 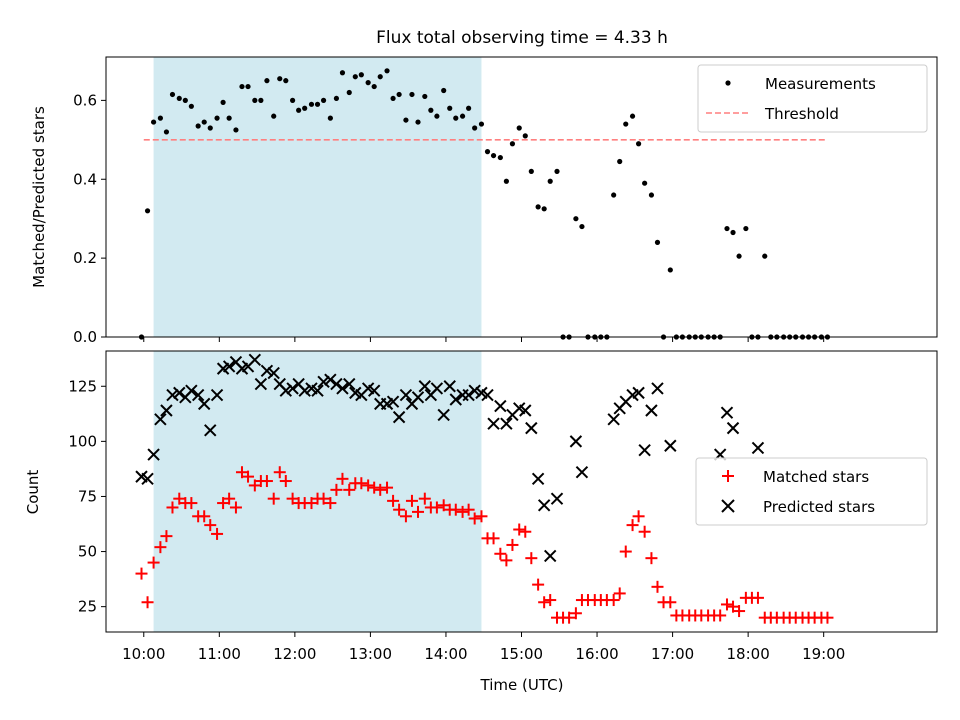 I want to click on bottom-y-tick-label: 50, so click(x=87, y=552).